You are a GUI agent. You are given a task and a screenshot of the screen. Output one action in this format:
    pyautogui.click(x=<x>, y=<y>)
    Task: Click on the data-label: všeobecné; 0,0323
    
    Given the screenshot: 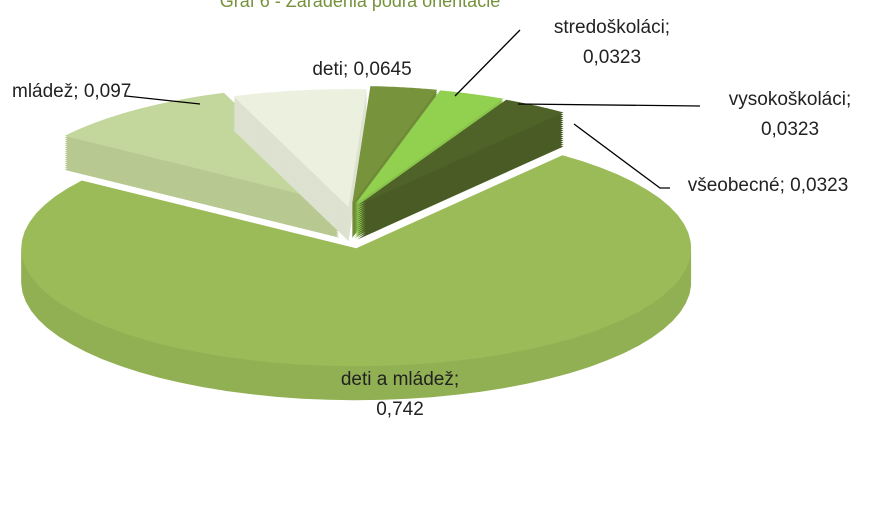 What is the action you would take?
    pyautogui.click(x=768, y=185)
    